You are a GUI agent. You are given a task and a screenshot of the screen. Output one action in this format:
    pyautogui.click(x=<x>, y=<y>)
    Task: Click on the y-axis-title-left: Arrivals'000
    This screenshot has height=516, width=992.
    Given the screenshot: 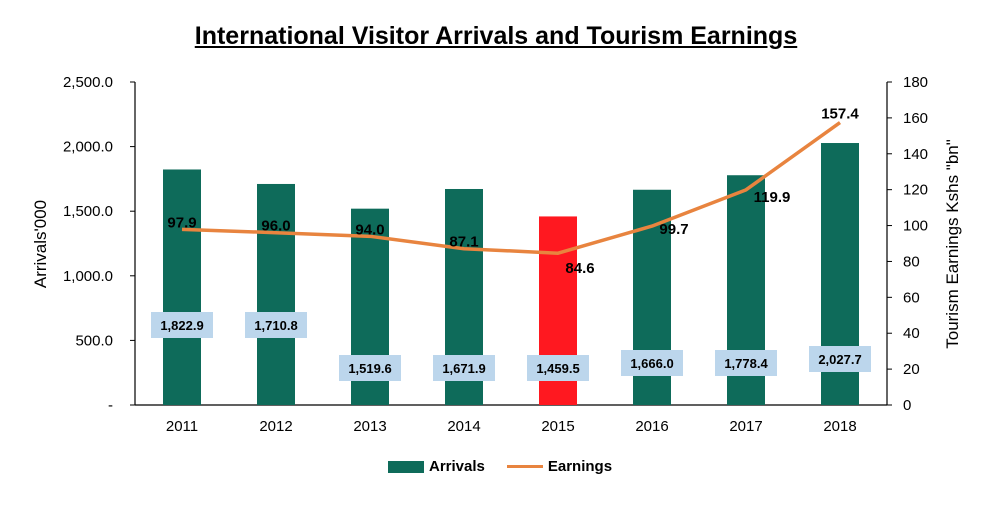 What is the action you would take?
    pyautogui.click(x=40, y=244)
    